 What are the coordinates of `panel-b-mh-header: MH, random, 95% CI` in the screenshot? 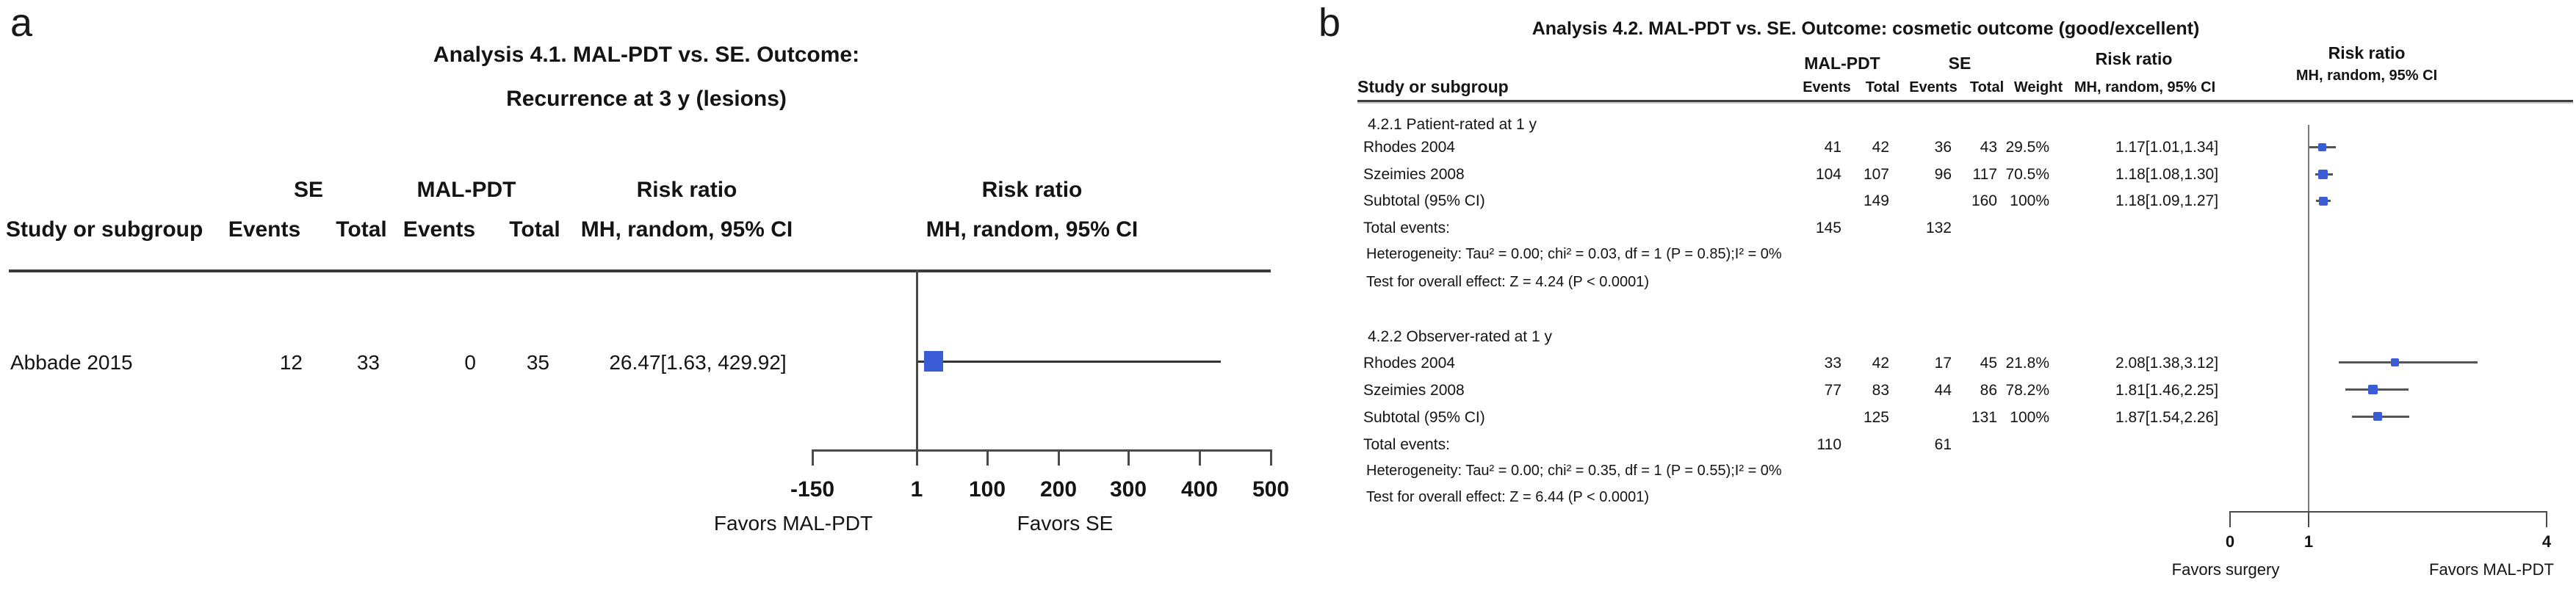 It's located at (2145, 87).